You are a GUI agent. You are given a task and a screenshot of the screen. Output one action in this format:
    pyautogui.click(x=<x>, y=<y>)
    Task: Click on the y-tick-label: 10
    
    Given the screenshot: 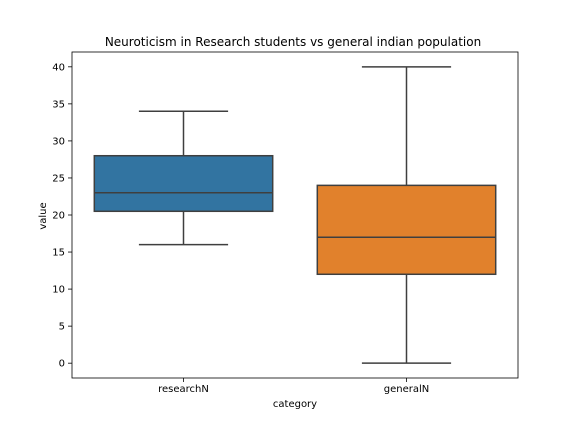 What is the action you would take?
    pyautogui.click(x=58, y=290)
    